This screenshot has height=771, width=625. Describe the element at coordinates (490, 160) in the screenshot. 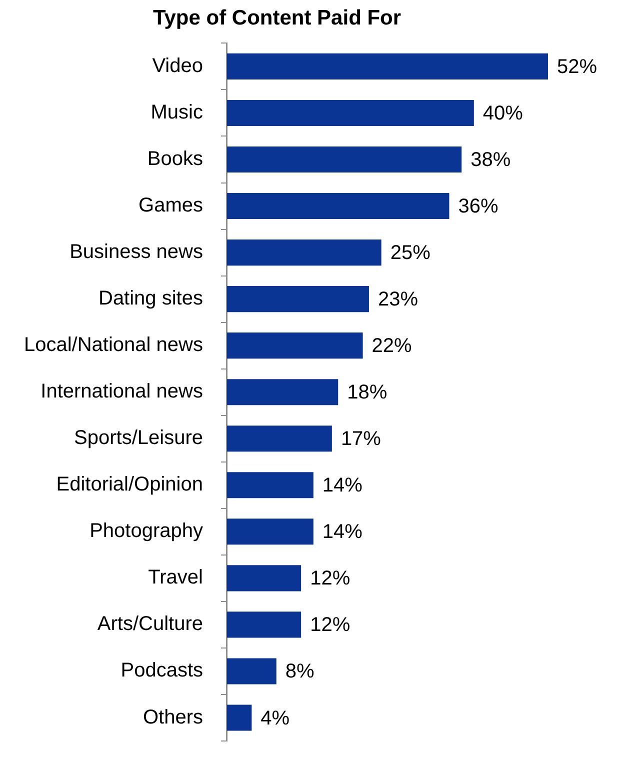

I see `data-label: 38%` at that location.